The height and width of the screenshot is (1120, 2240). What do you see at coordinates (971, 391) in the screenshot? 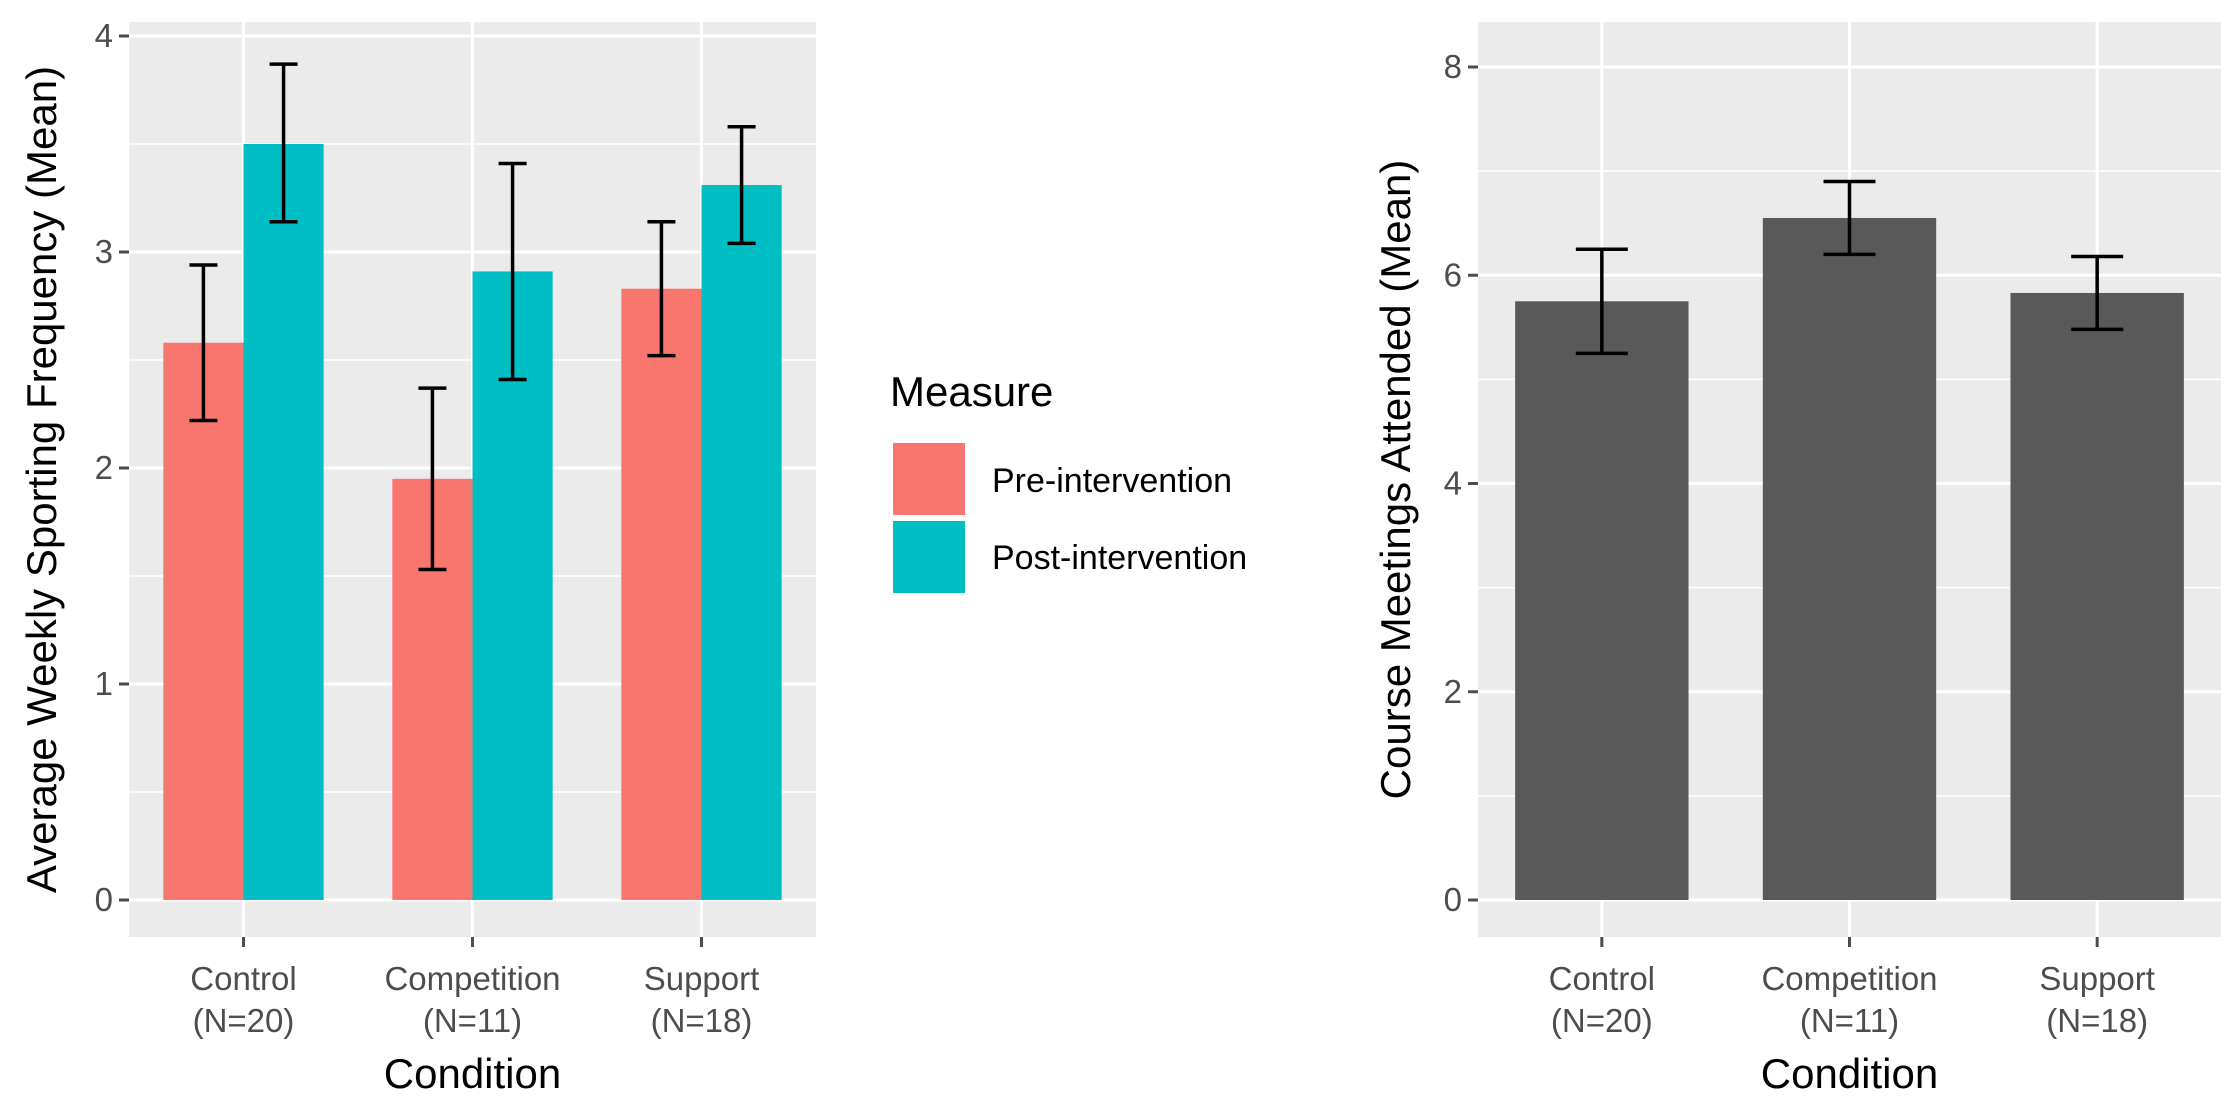
I see `legend-title: Measure` at bounding box center [971, 391].